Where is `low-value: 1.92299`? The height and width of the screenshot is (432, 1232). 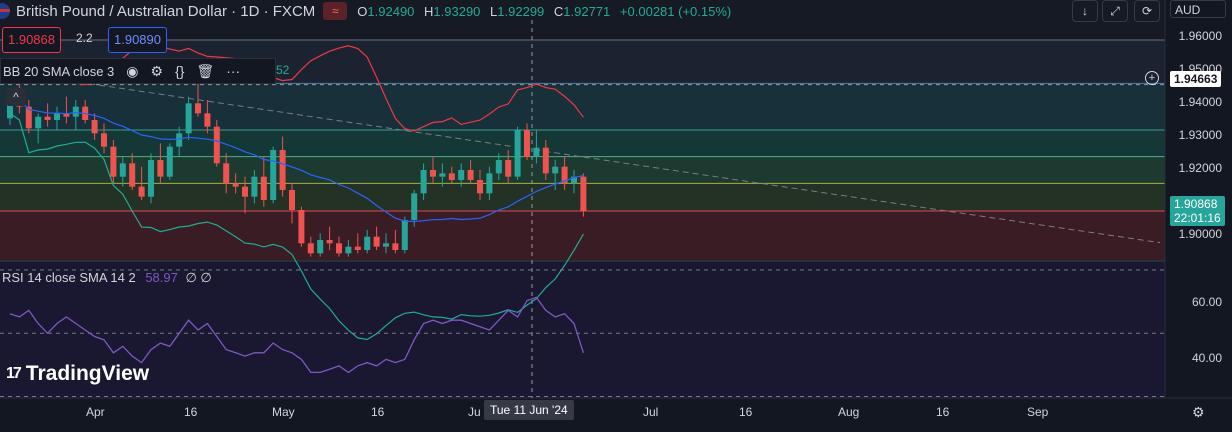 low-value: 1.92299 is located at coordinates (521, 11).